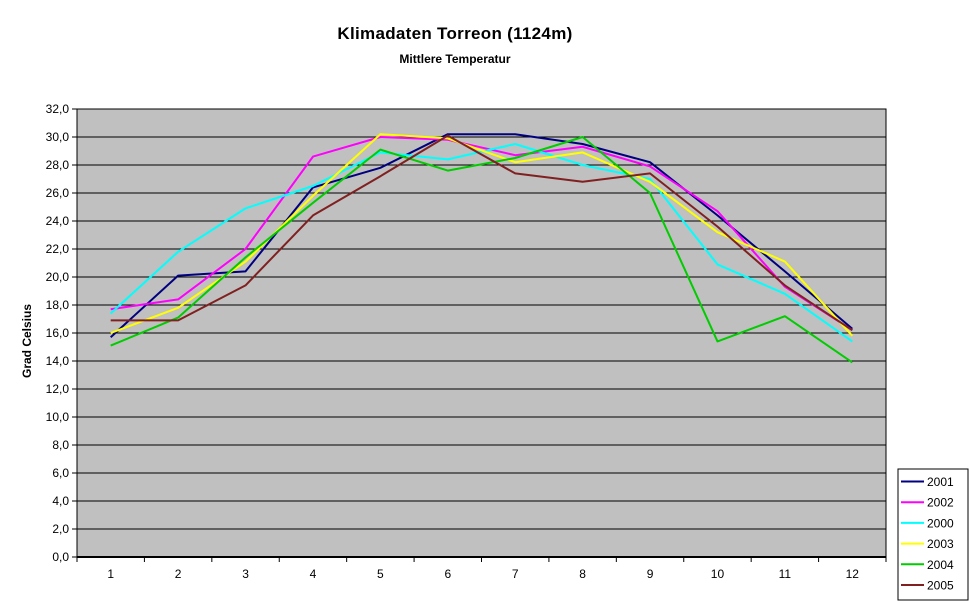 The image size is (970, 604). What do you see at coordinates (60, 501) in the screenshot?
I see `y-tick-label: 4,0` at bounding box center [60, 501].